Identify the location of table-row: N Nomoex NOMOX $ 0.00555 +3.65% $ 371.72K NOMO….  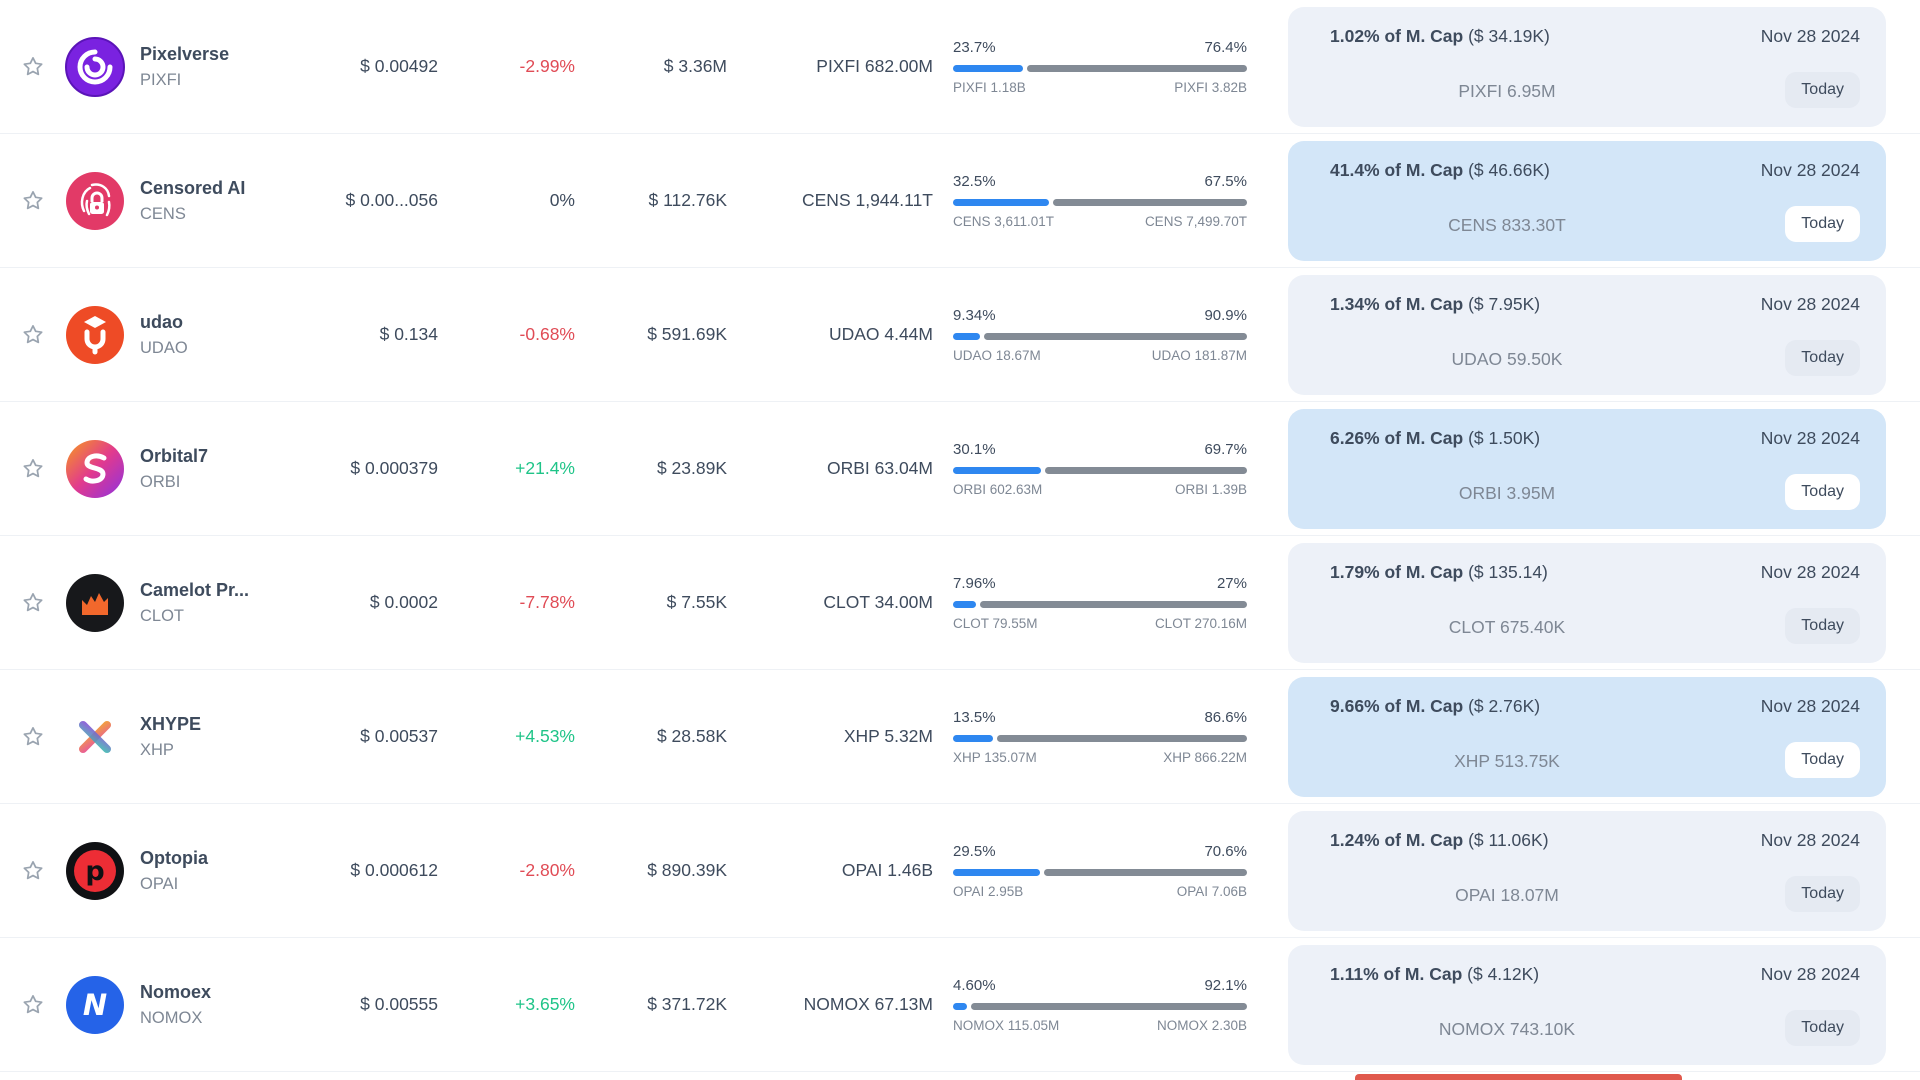
(960, 1005).